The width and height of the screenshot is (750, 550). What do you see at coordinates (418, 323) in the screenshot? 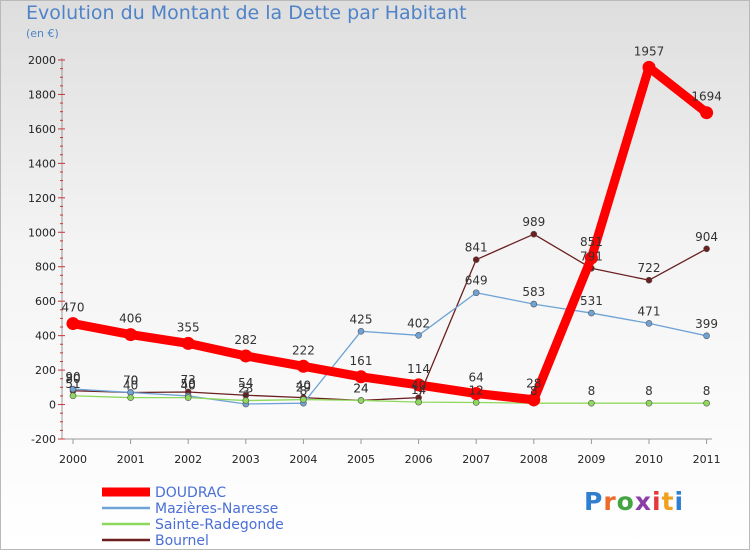
I see `data-label: 402` at bounding box center [418, 323].